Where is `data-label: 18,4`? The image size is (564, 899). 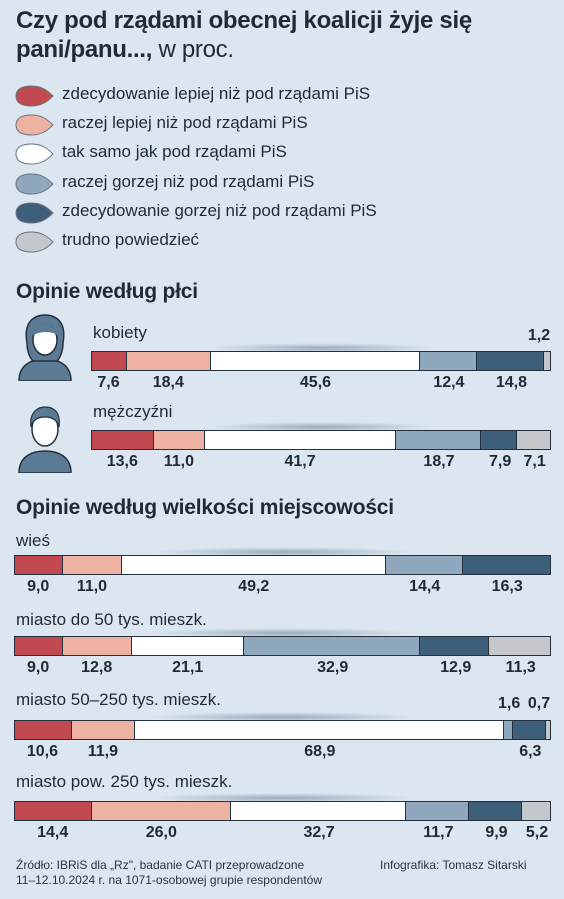 data-label: 18,4 is located at coordinates (168, 382).